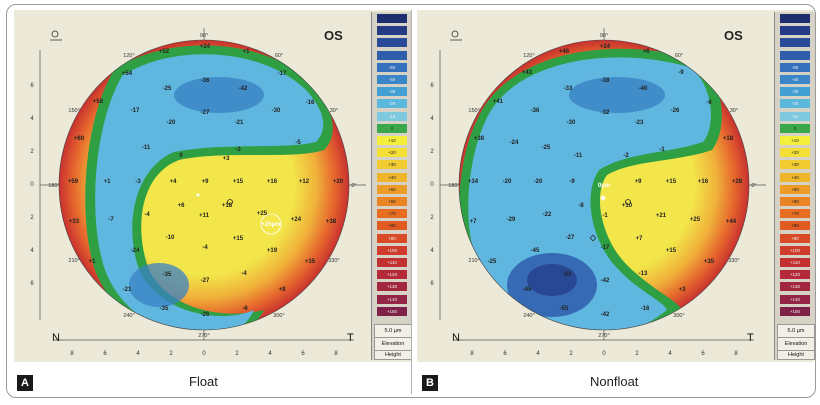  What do you see at coordinates (473, 182) in the screenshot?
I see `elevation-value: +34` at bounding box center [473, 182].